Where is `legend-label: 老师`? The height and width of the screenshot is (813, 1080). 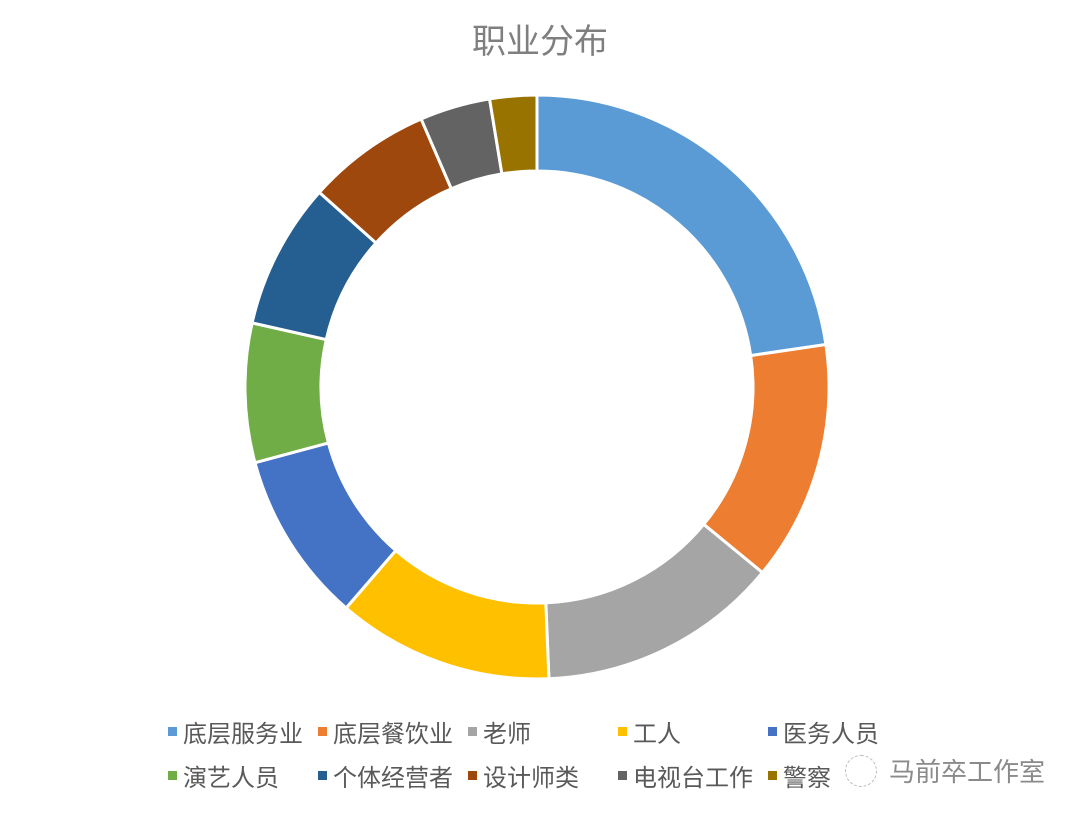 legend-label: 老师 is located at coordinates (507, 733).